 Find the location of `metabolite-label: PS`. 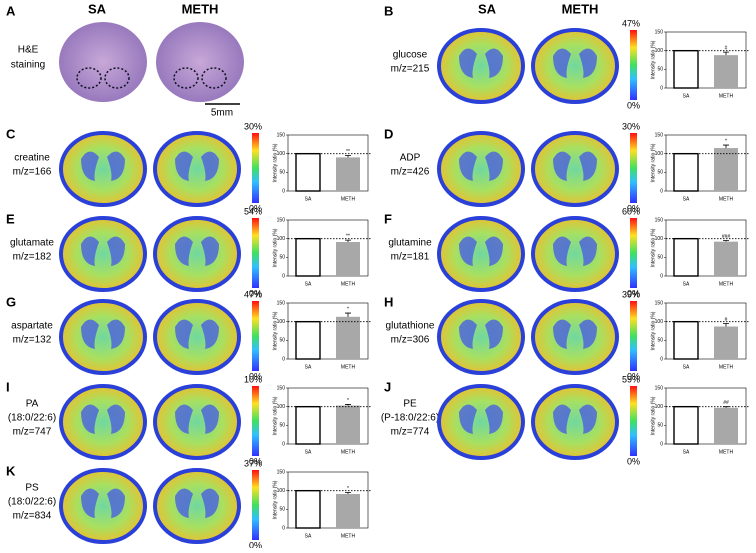

metabolite-label: PS is located at coordinates (32, 488).